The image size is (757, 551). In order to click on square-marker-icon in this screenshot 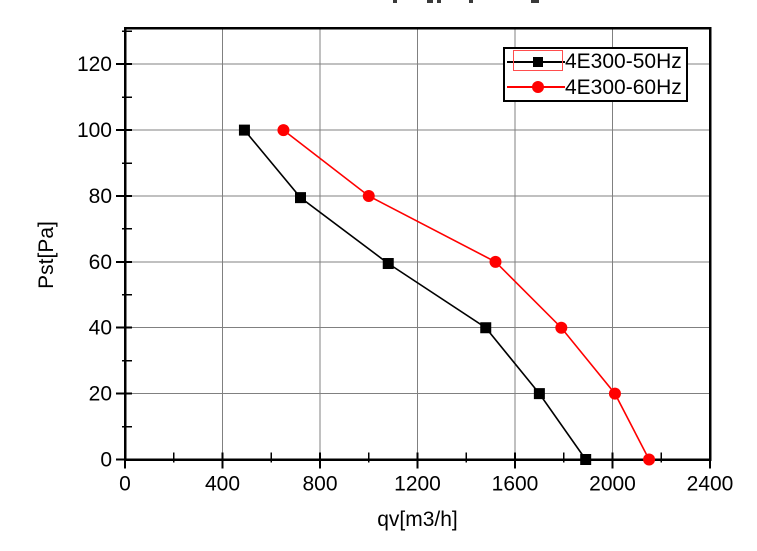, I will do `click(538, 61)`.